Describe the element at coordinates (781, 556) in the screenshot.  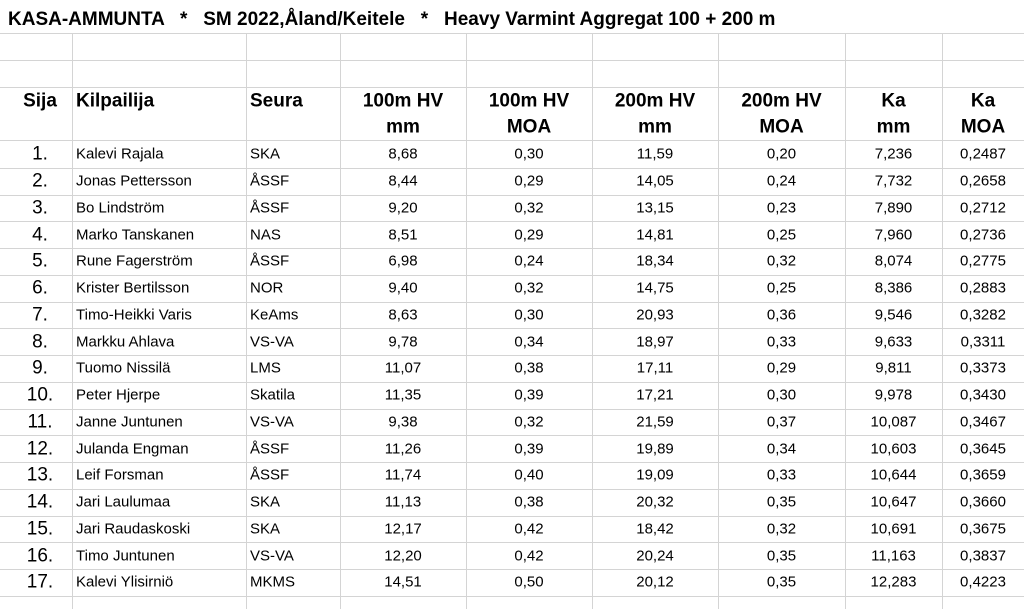
I see `result: 0,35` at that location.